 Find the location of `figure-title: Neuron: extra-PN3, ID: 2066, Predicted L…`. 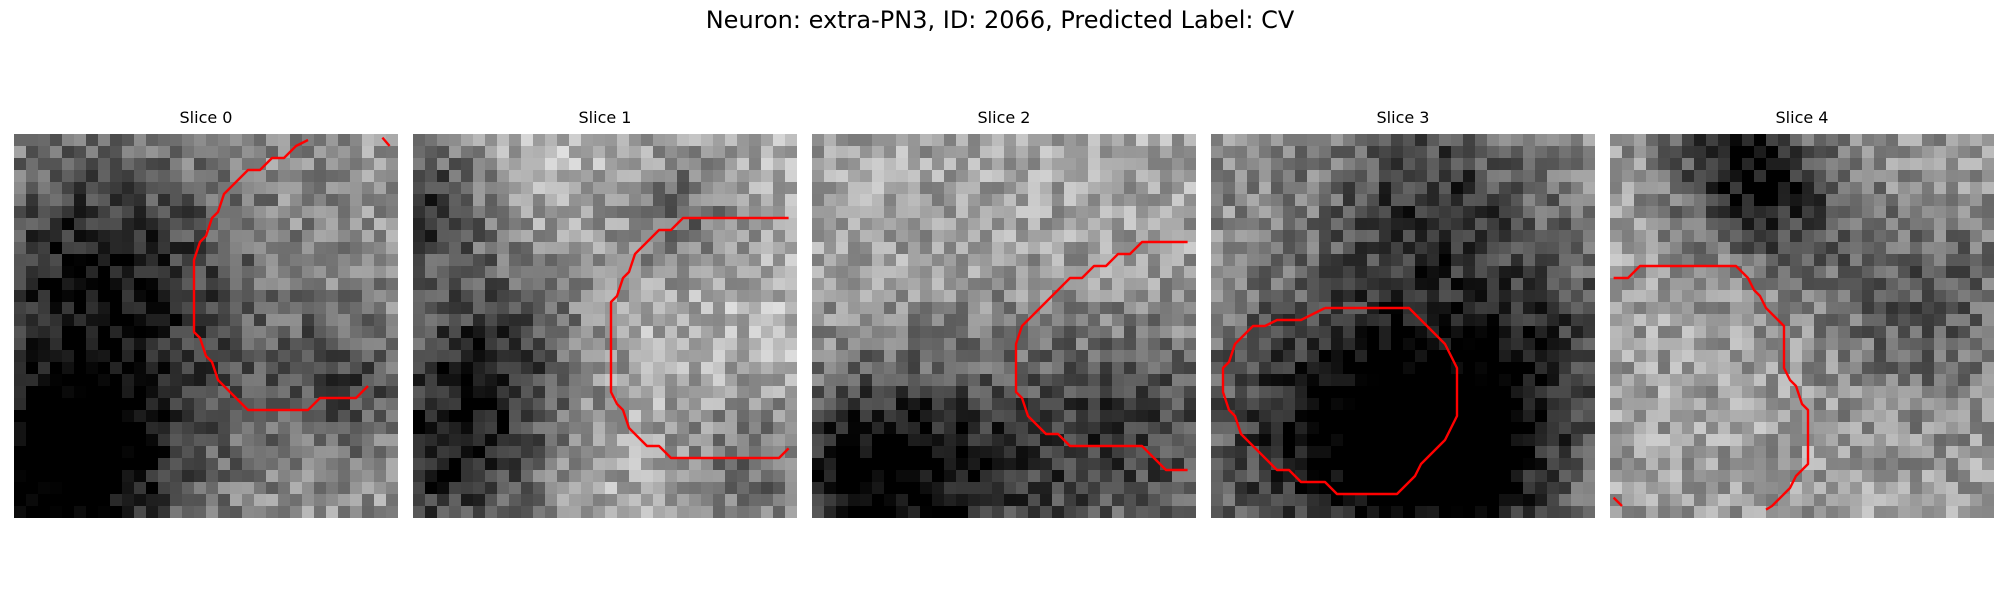

figure-title: Neuron: extra-PN3, ID: 2066, Predicted L… is located at coordinates (1000, 20).